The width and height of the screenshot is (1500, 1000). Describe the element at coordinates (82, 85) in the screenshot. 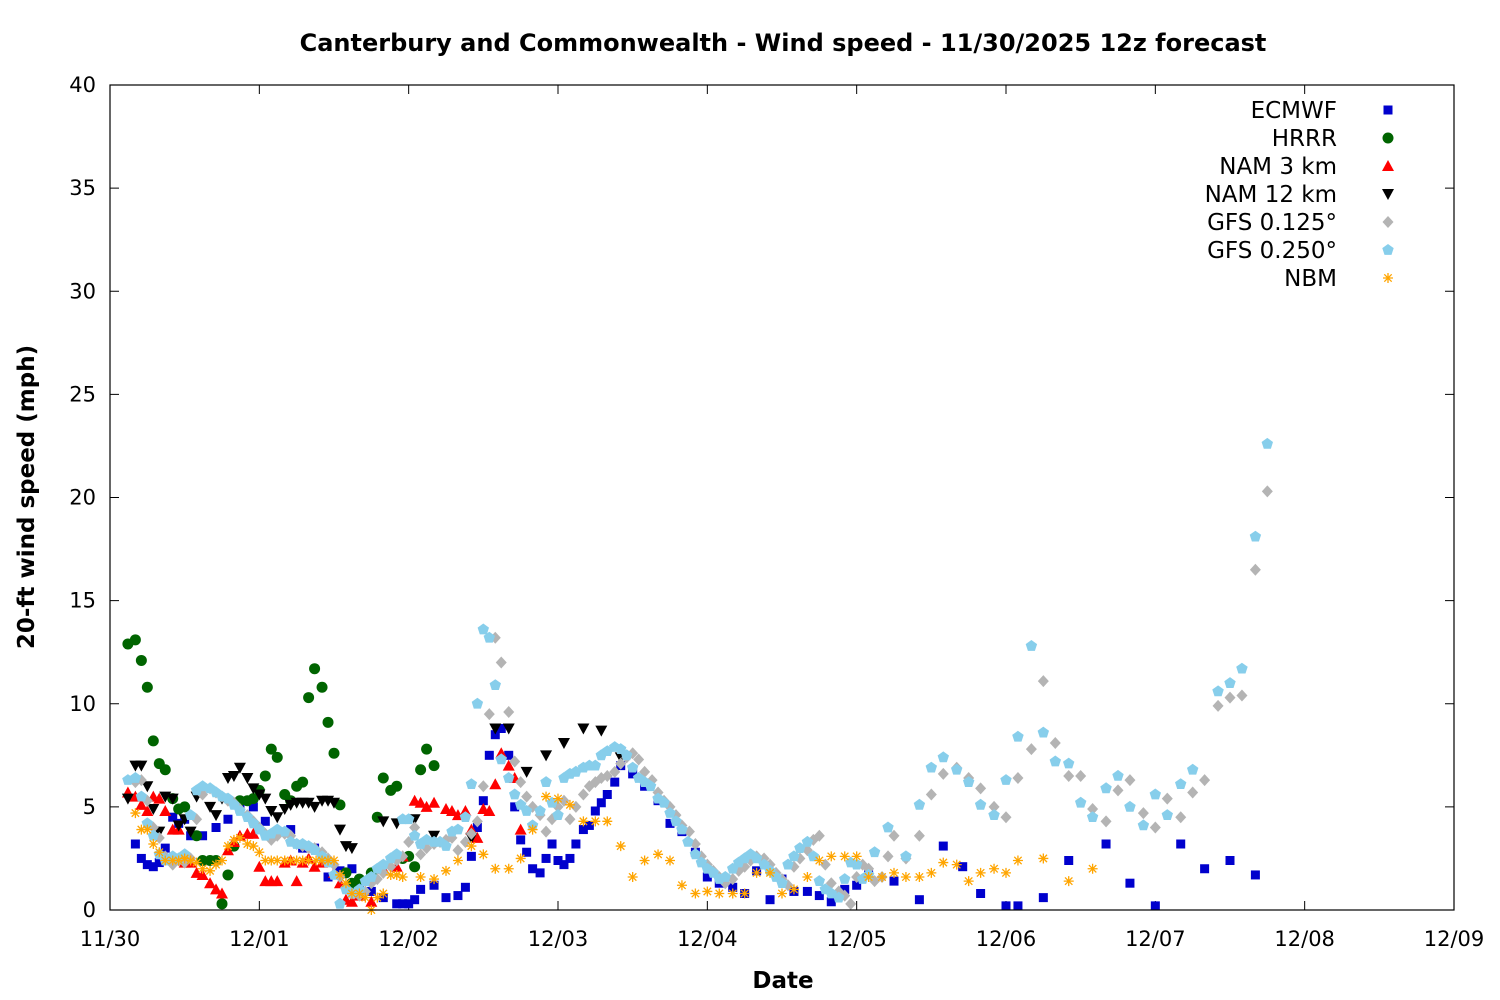

I see `y-tick-label: 40` at that location.